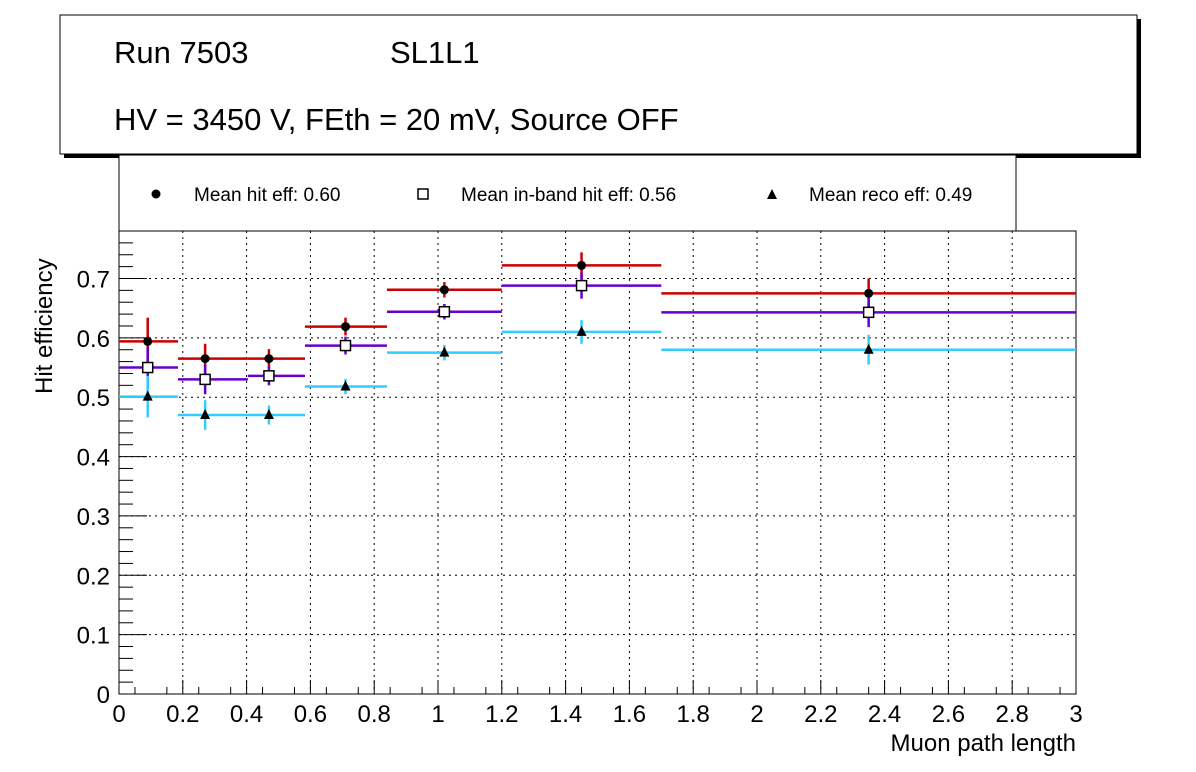 This screenshot has width=1196, height=772. Describe the element at coordinates (182, 714) in the screenshot. I see `x-tick-label: 0.2` at that location.